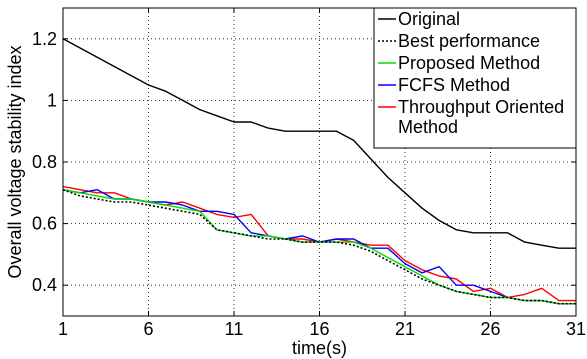 This screenshot has width=587, height=359. What do you see at coordinates (63, 329) in the screenshot?
I see `x-tick-label: 1` at bounding box center [63, 329].